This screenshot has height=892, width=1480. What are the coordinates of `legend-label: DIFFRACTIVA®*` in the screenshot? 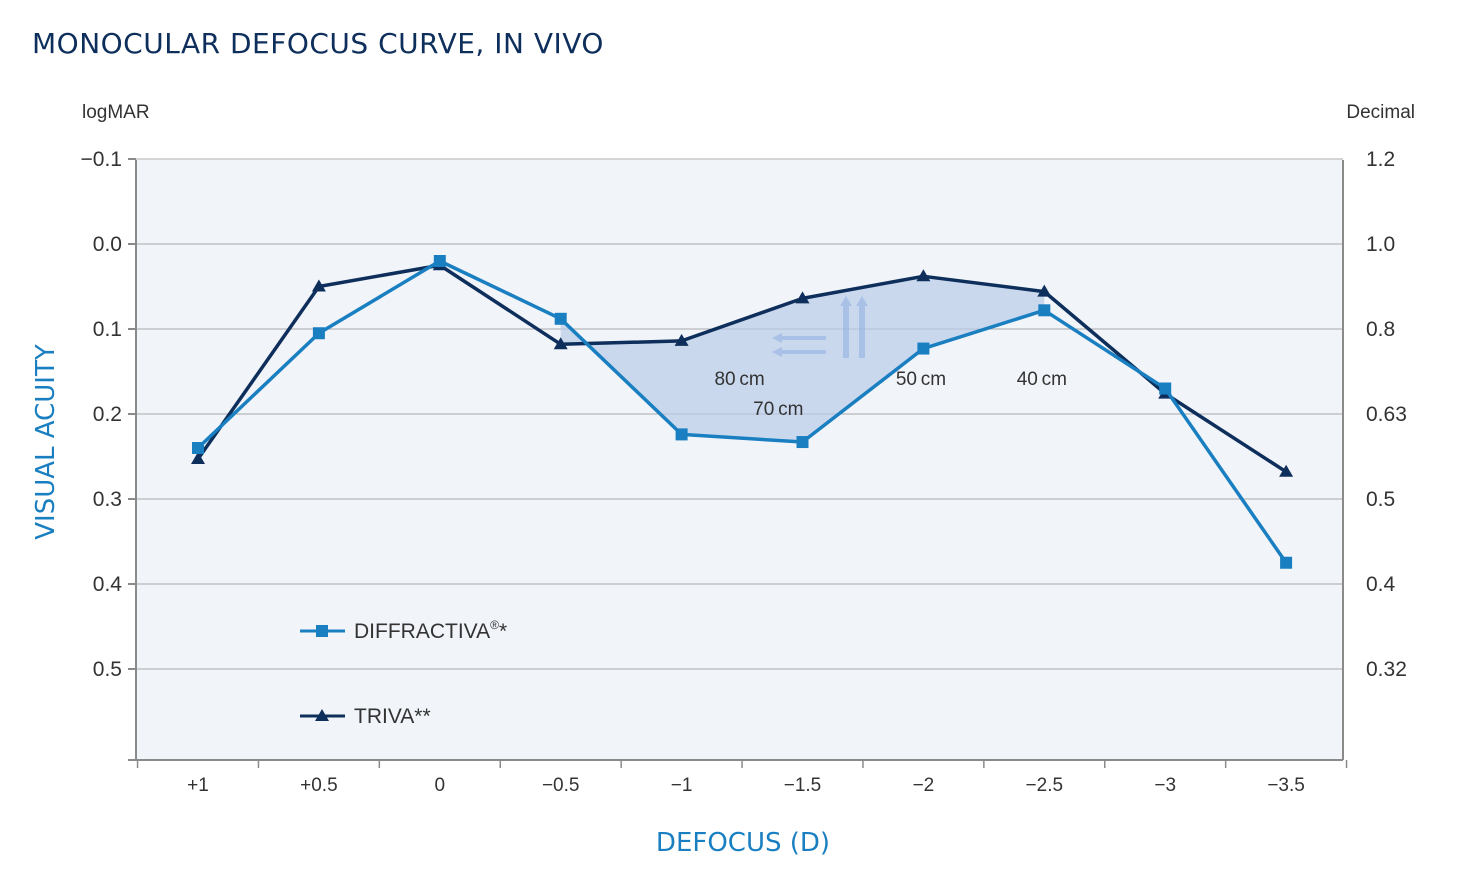 It's located at (430, 630).